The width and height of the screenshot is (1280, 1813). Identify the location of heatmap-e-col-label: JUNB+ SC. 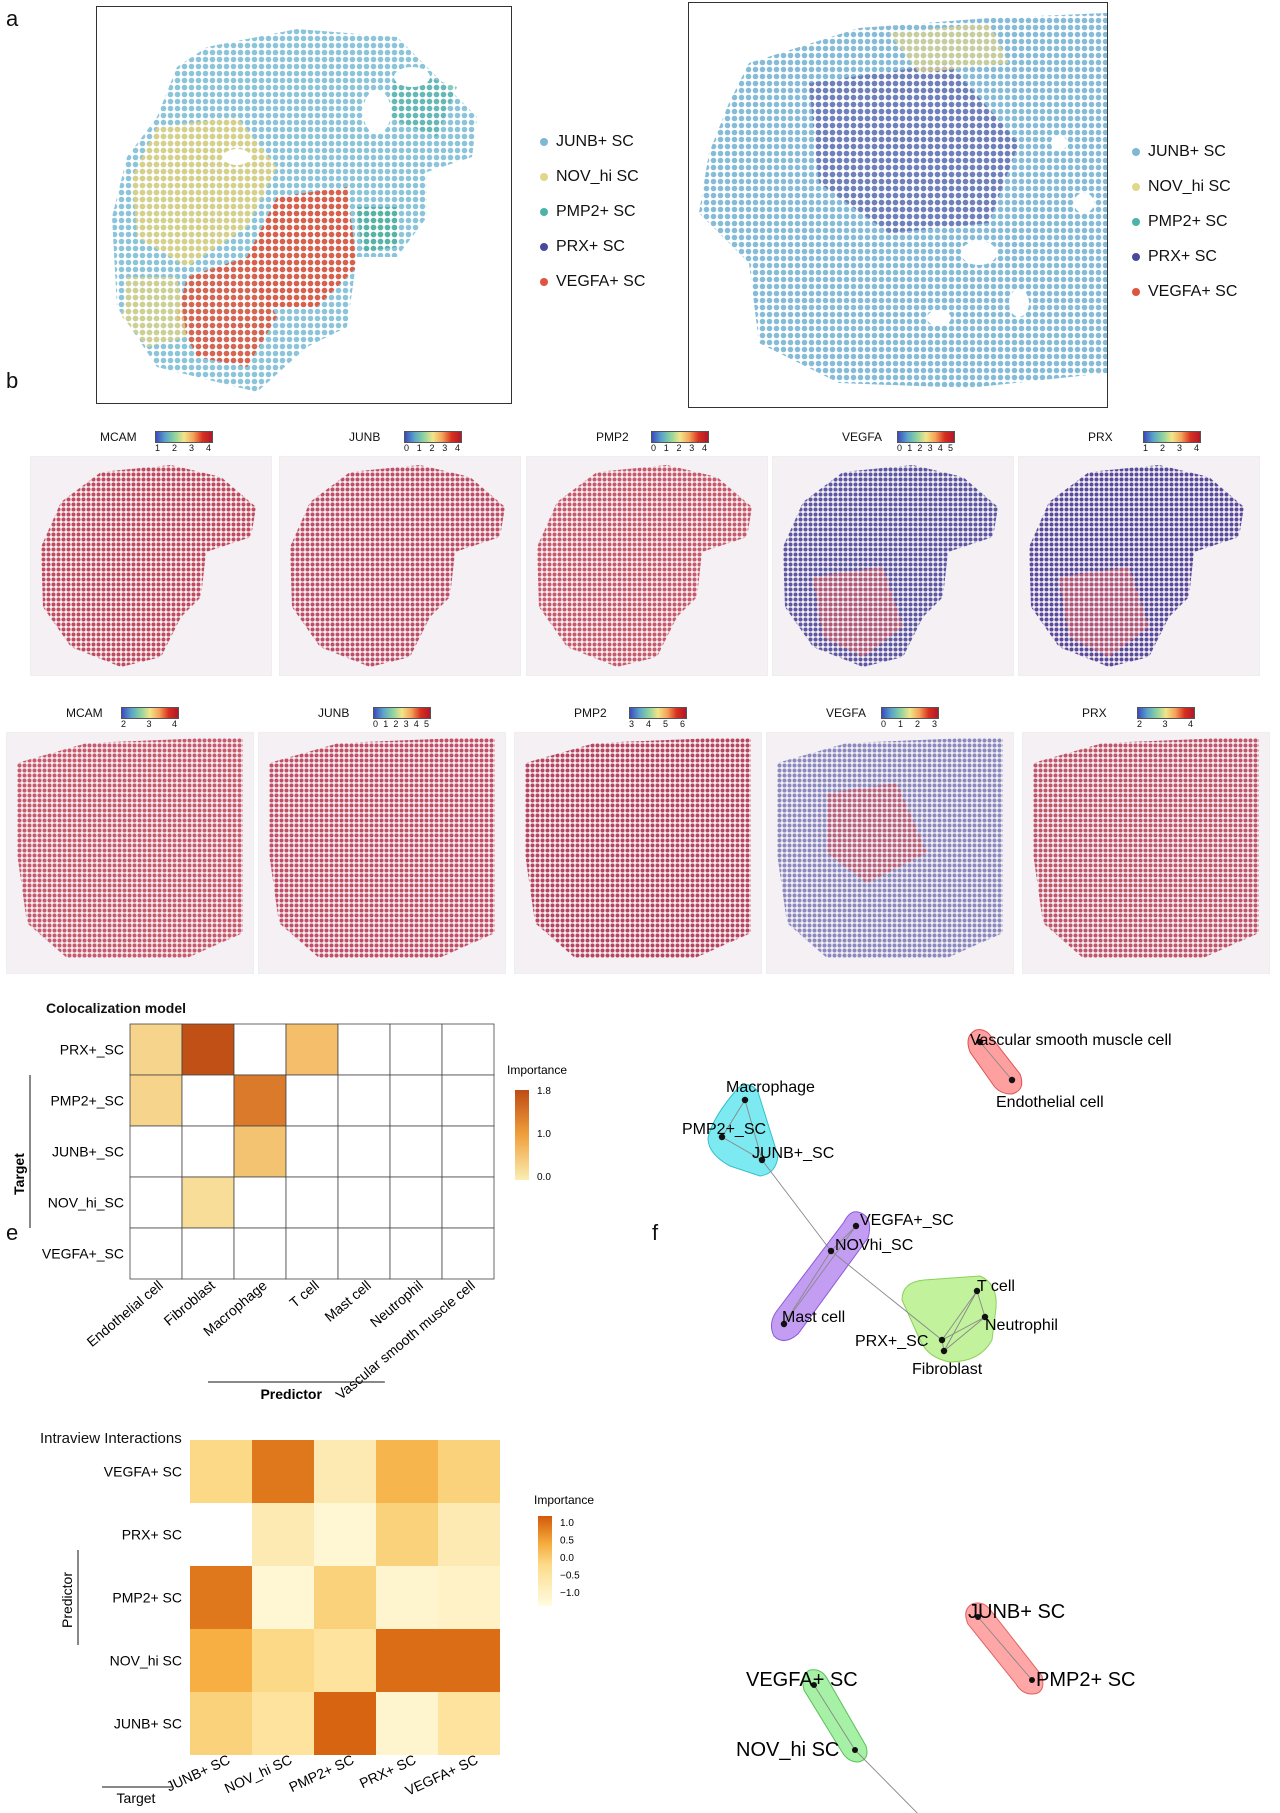
(198, 1772).